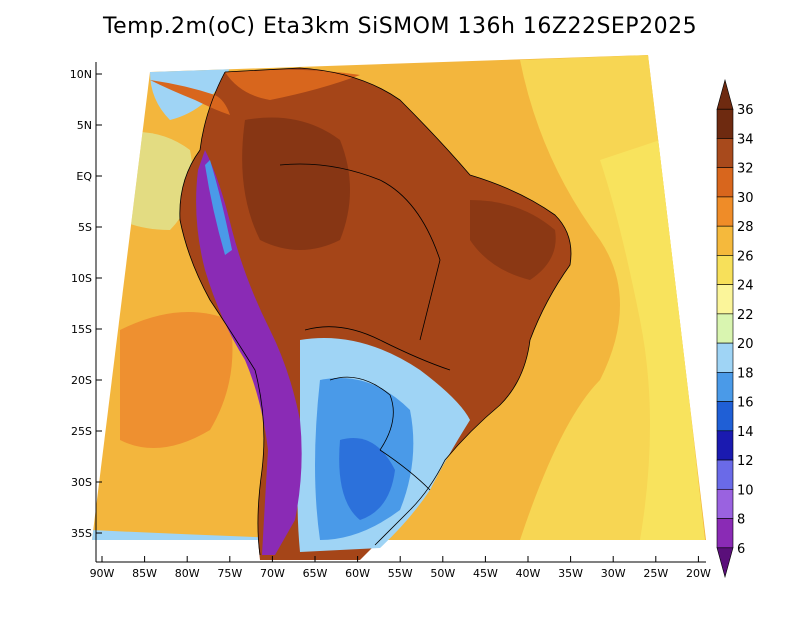  Describe the element at coordinates (745, 315) in the screenshot. I see `colorbar-label: 22` at that location.